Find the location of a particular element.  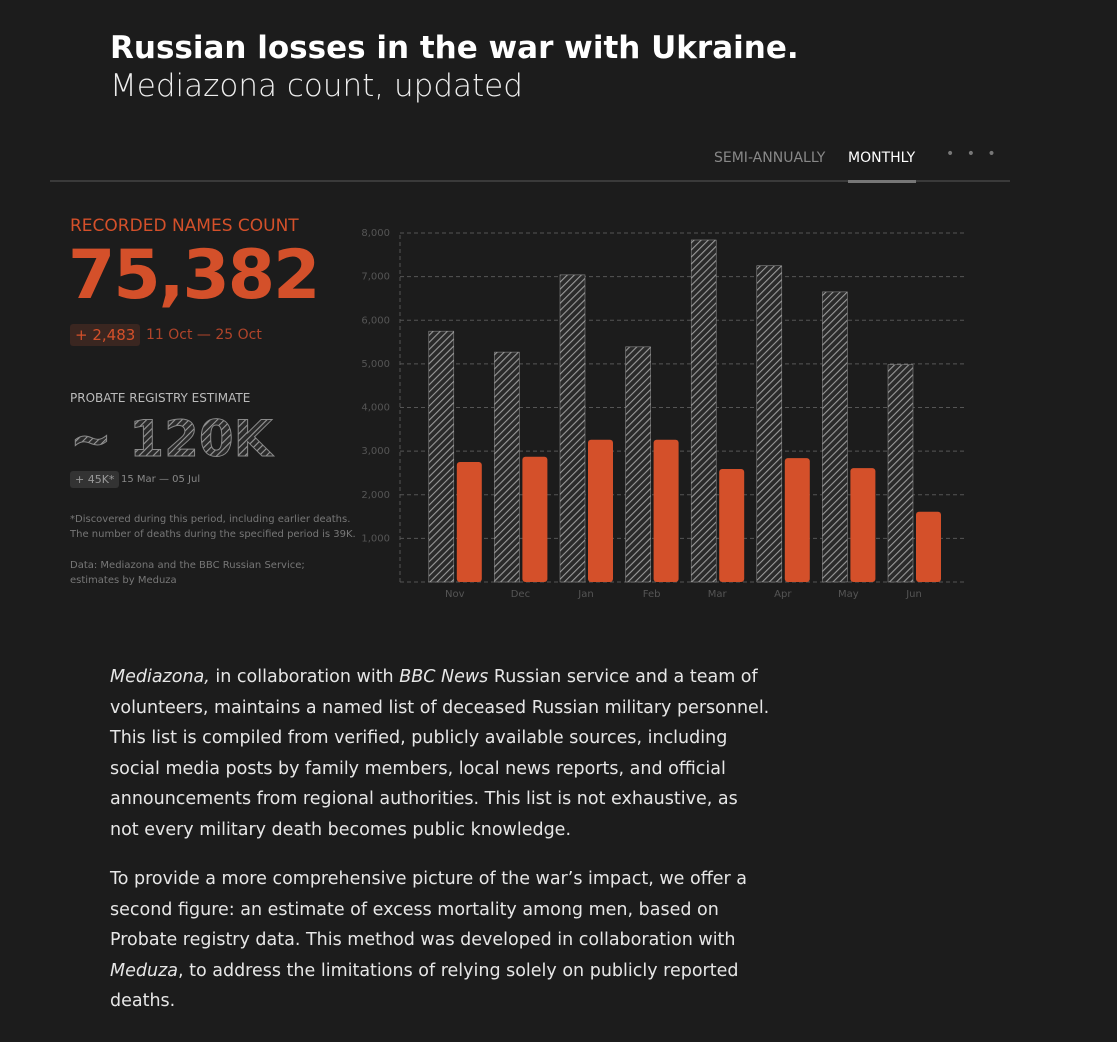

x-tick-label: Dec is located at coordinates (520, 594).